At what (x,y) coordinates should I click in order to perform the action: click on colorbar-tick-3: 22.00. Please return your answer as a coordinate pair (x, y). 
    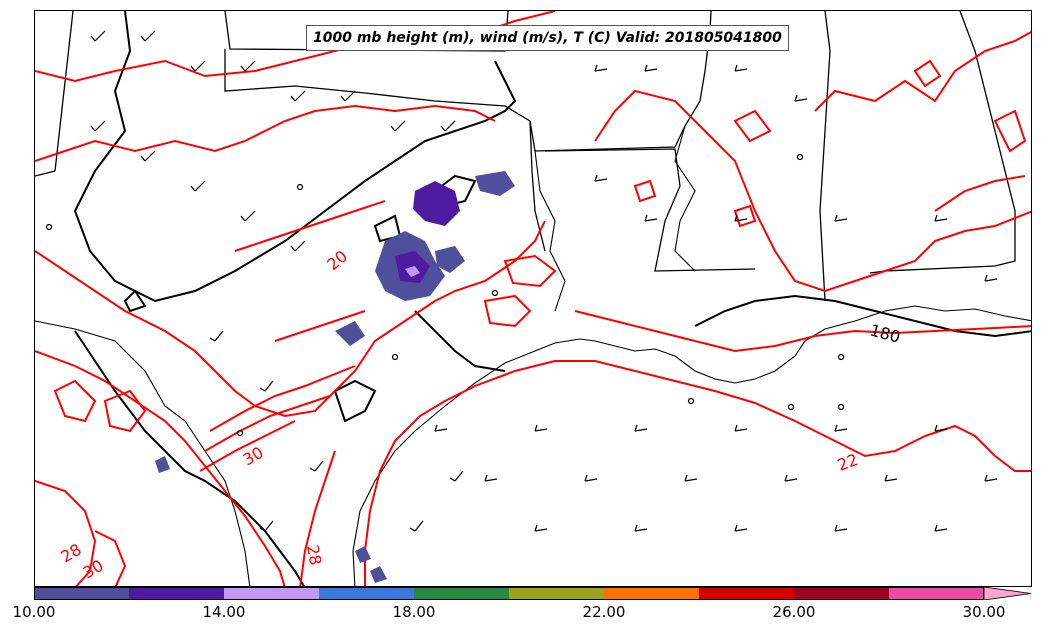
    Looking at the image, I should click on (604, 612).